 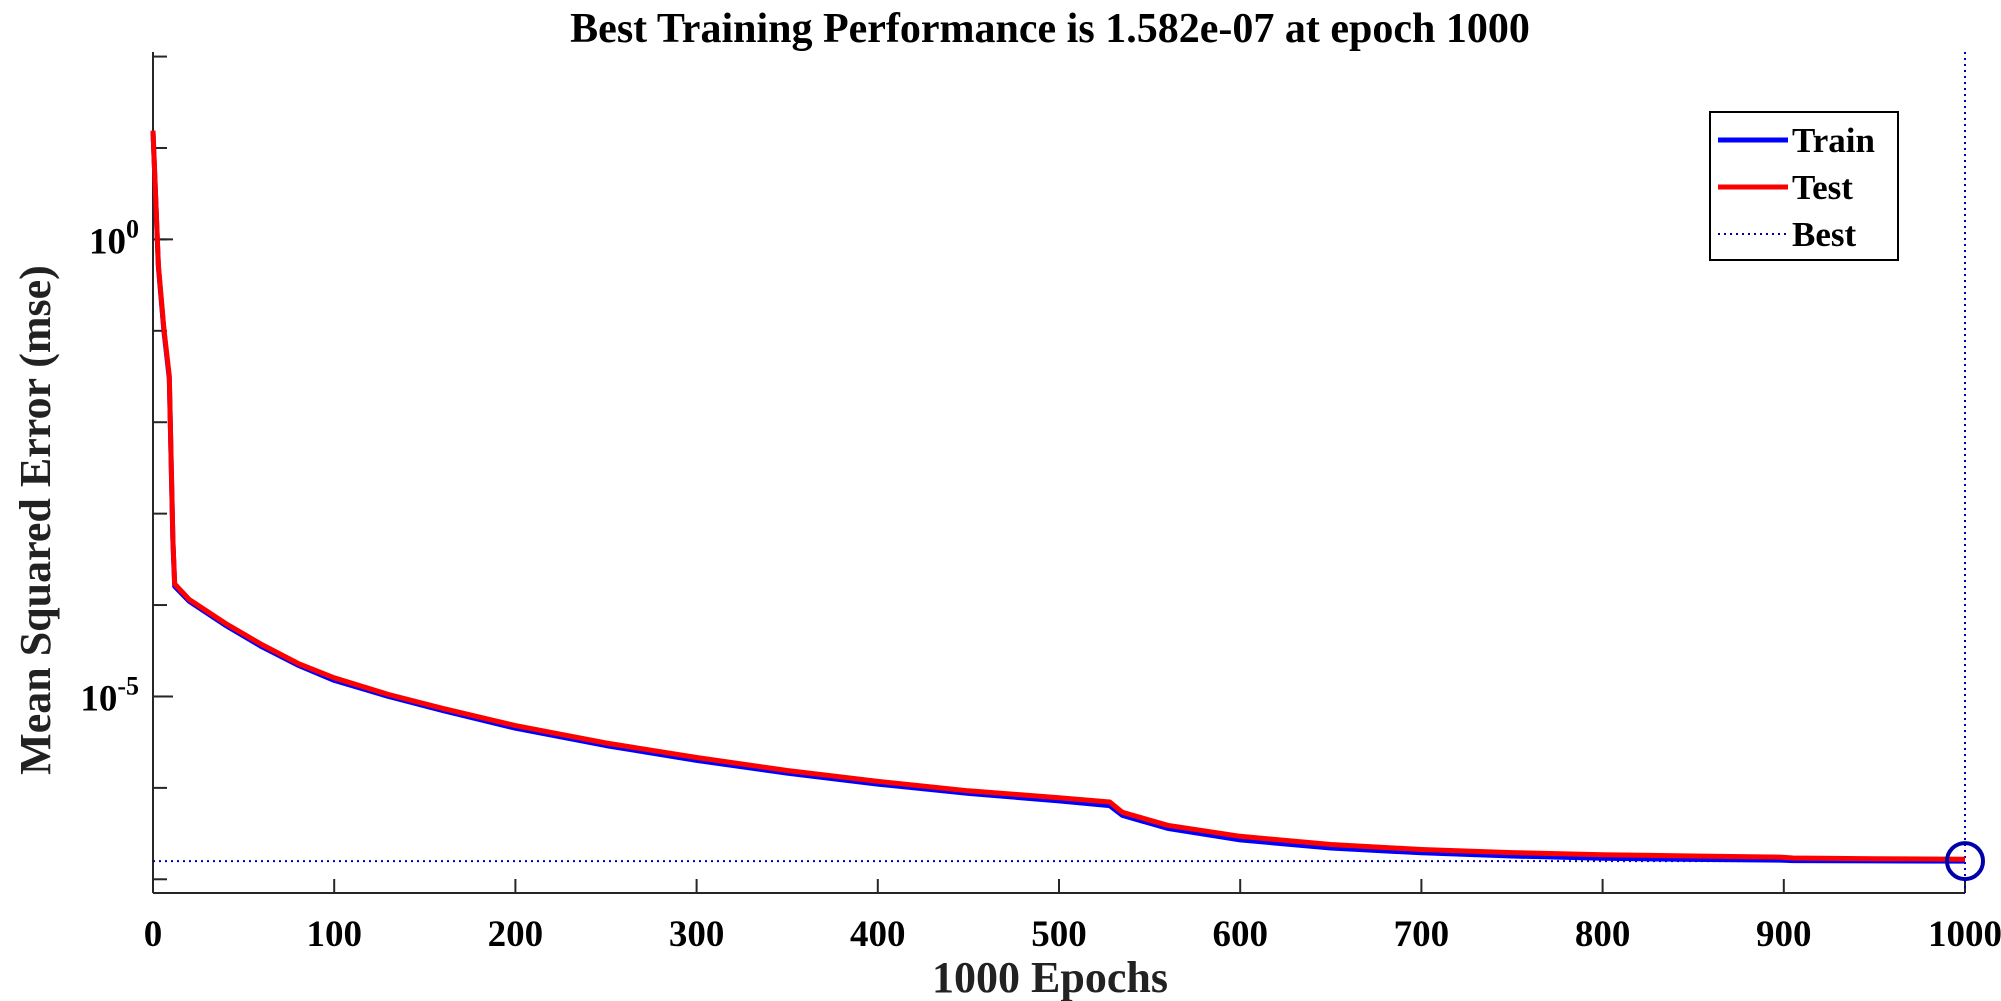 What do you see at coordinates (878, 934) in the screenshot?
I see `x-tick-label: 400` at bounding box center [878, 934].